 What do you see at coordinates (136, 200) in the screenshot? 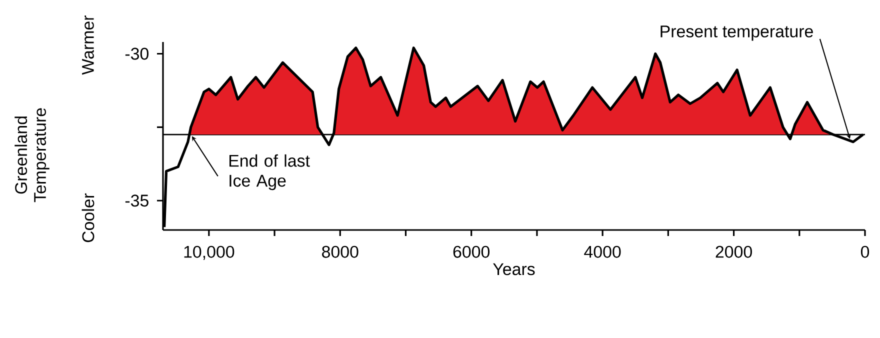
I see `y-tick-label: -35` at bounding box center [136, 200].